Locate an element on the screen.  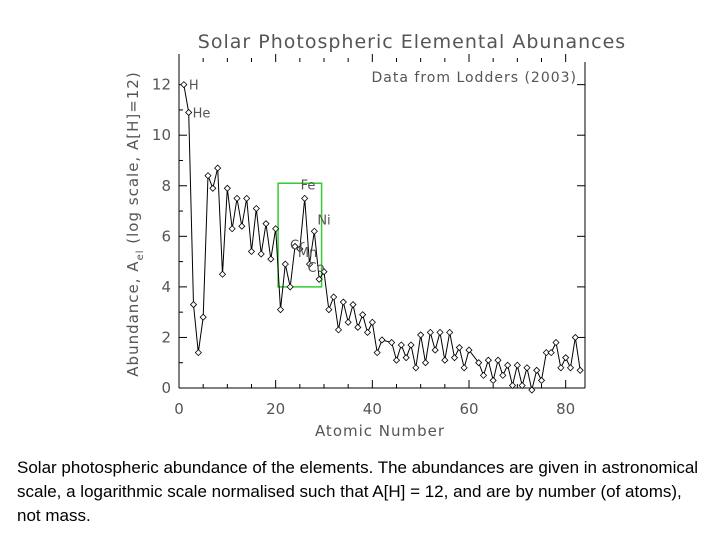
y-tick-label: 0 is located at coordinates (166, 388).